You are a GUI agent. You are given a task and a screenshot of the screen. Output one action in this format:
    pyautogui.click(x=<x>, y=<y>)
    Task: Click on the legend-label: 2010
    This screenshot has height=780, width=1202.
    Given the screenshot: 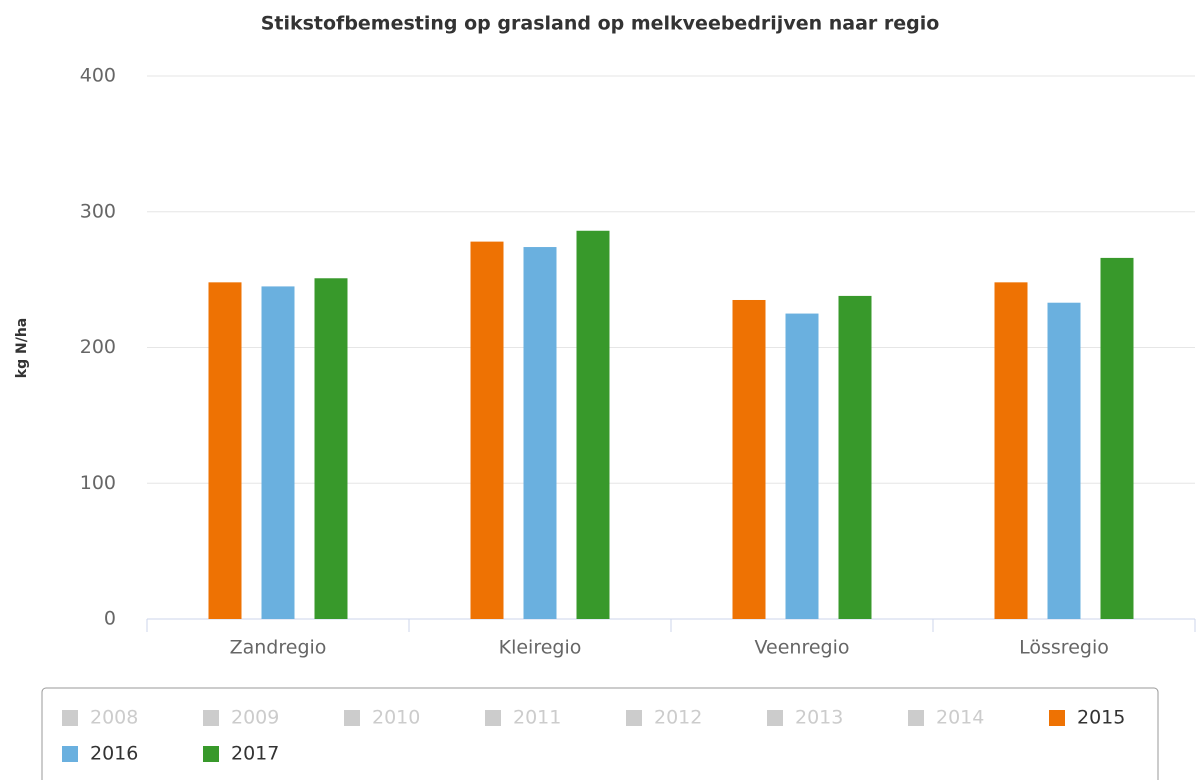 What is the action you would take?
    pyautogui.click(x=396, y=718)
    